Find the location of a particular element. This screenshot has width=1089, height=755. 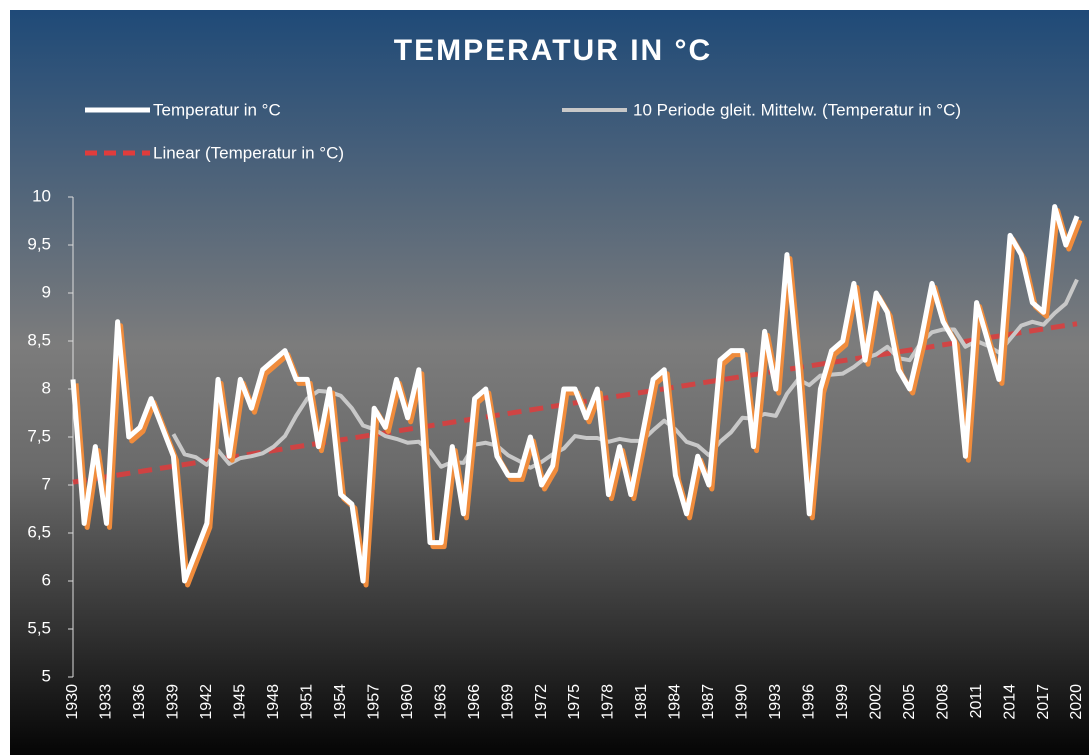

x-tick-label: 1999 is located at coordinates (842, 702).